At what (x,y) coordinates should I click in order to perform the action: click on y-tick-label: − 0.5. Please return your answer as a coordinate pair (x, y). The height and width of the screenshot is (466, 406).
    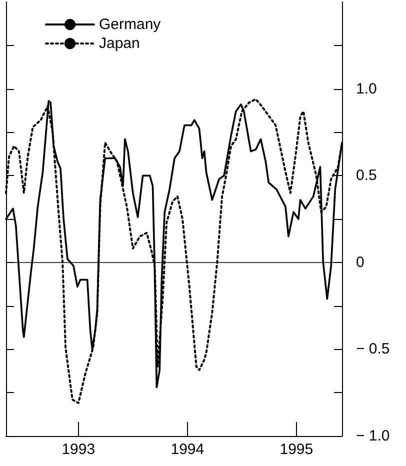
    Looking at the image, I should click on (373, 349).